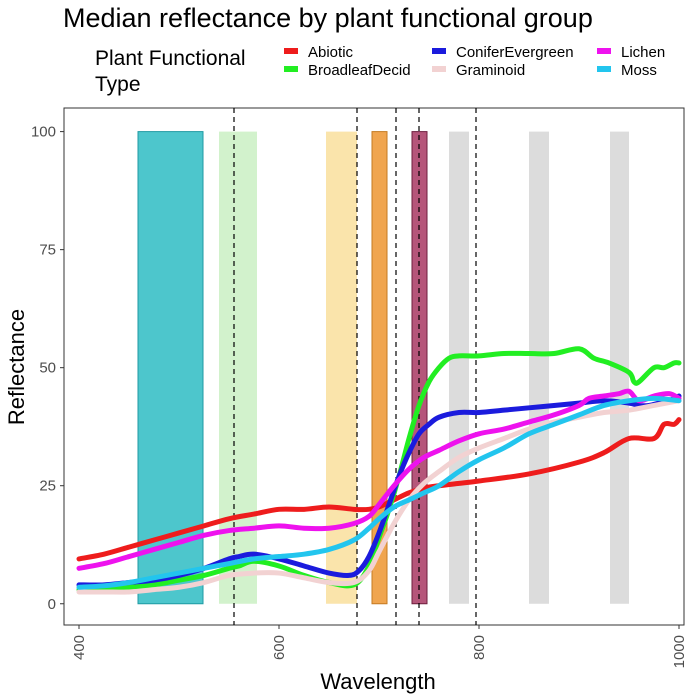  What do you see at coordinates (52, 604) in the screenshot?
I see `y-tick-label: 0` at bounding box center [52, 604].